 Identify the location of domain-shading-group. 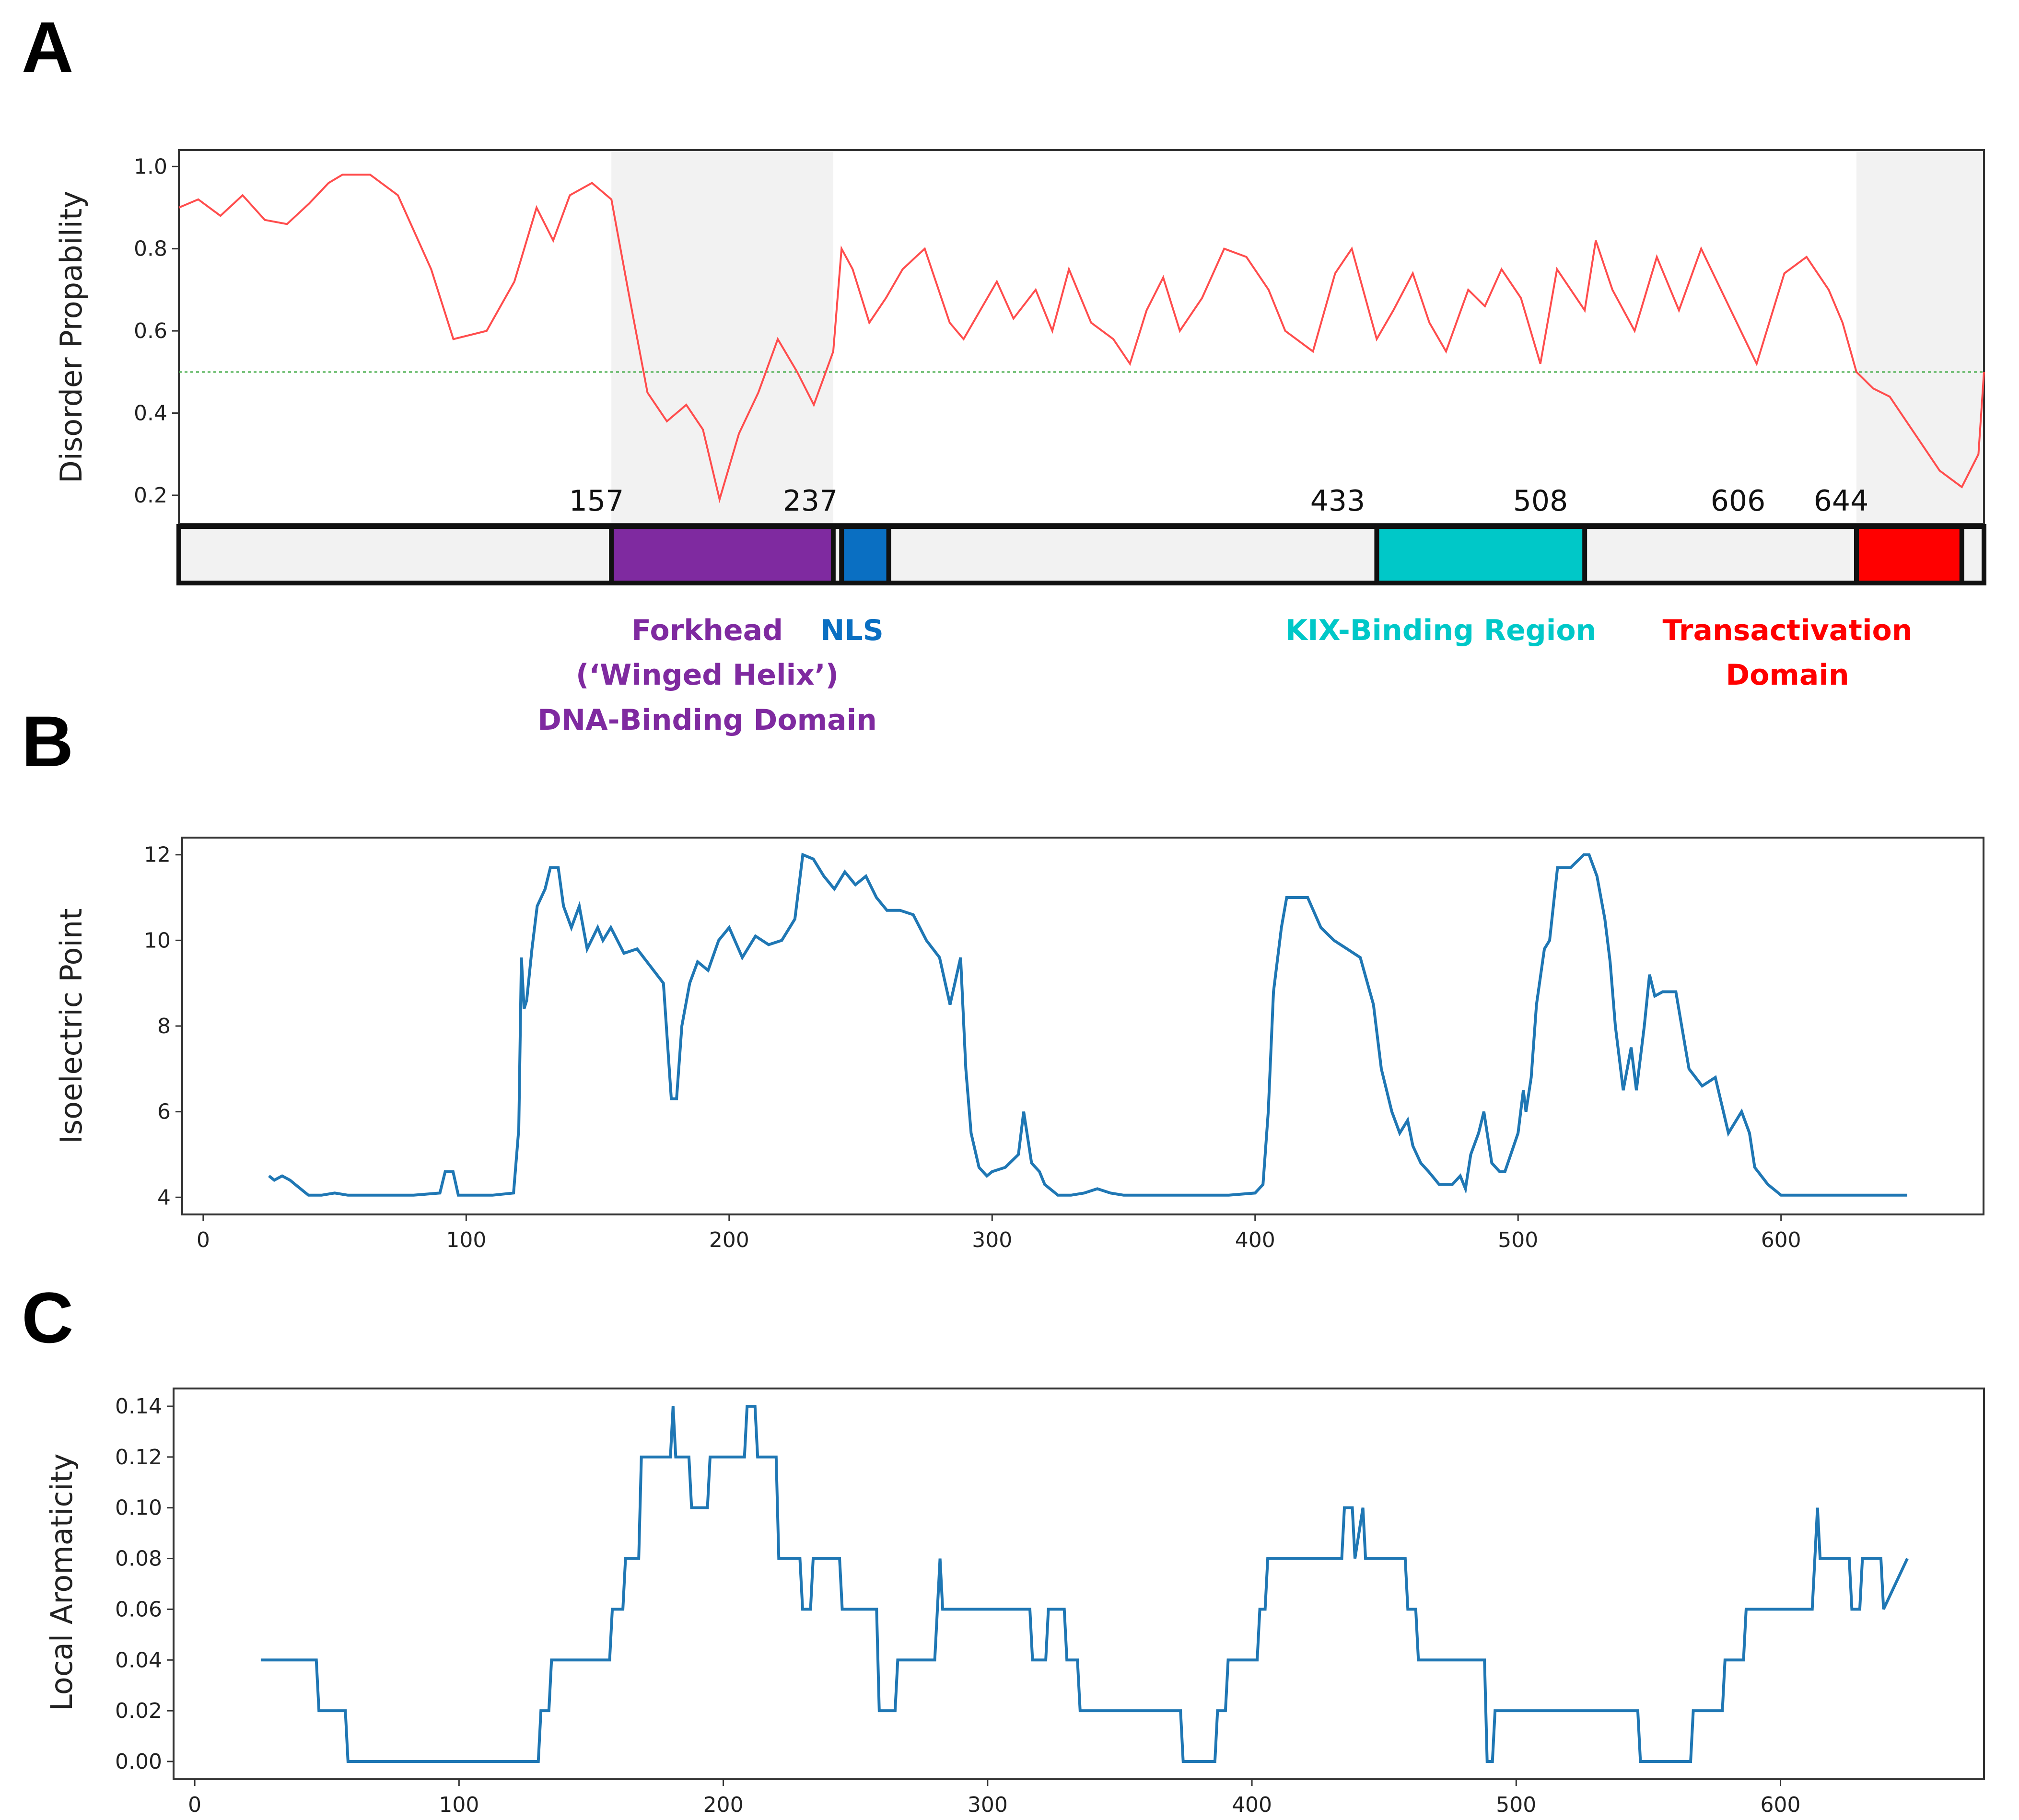
(1298, 337).